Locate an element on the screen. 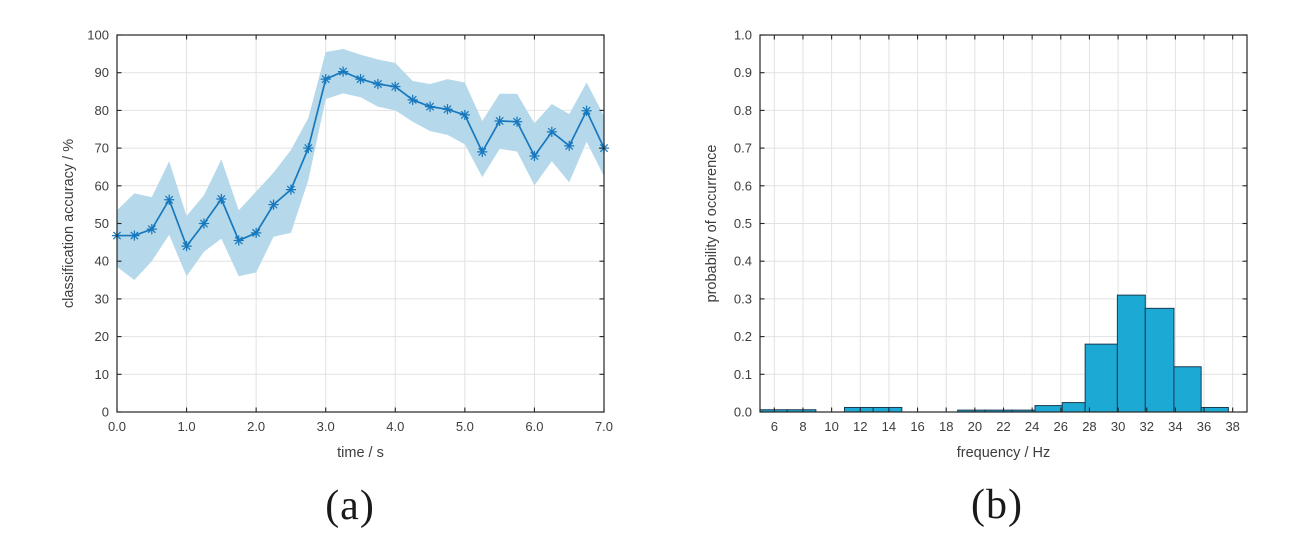 This screenshot has width=1289, height=552. x-axis-label: time / s is located at coordinates (360, 453).